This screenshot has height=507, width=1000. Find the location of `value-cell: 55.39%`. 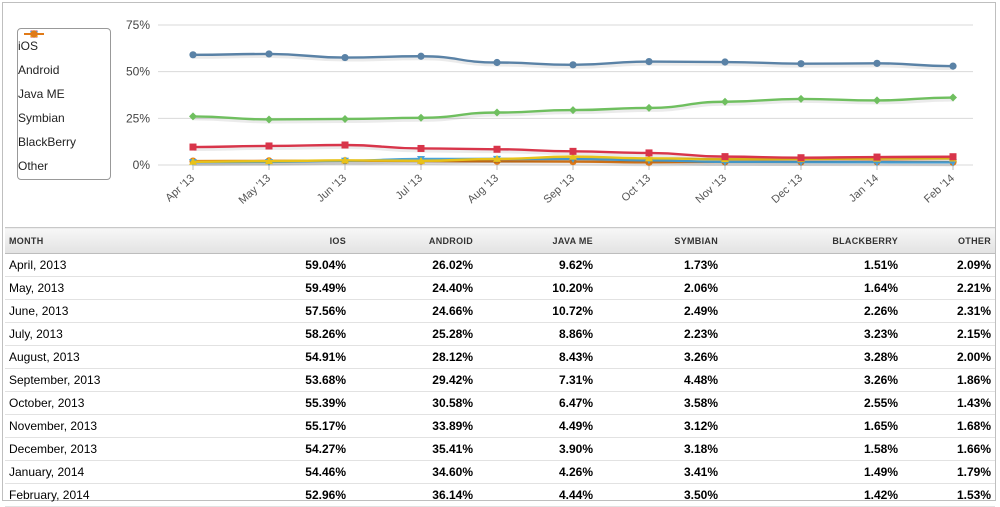

value-cell: 55.39% is located at coordinates (242, 403).